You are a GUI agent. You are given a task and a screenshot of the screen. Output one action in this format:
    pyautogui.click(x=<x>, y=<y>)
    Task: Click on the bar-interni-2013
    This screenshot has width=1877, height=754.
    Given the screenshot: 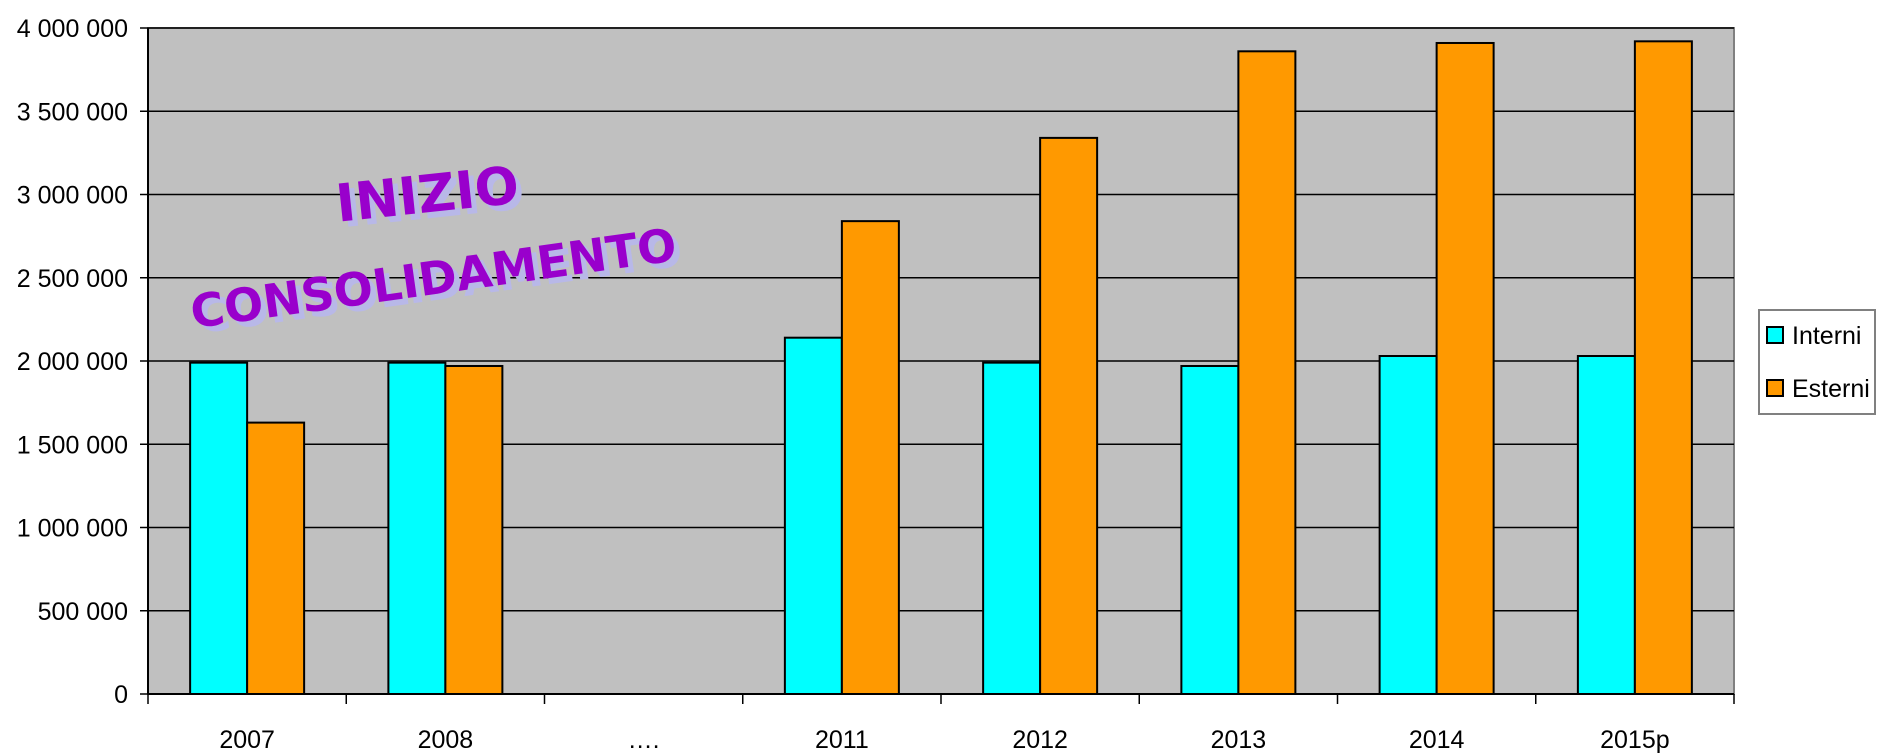 What is the action you would take?
    pyautogui.click(x=1210, y=529)
    